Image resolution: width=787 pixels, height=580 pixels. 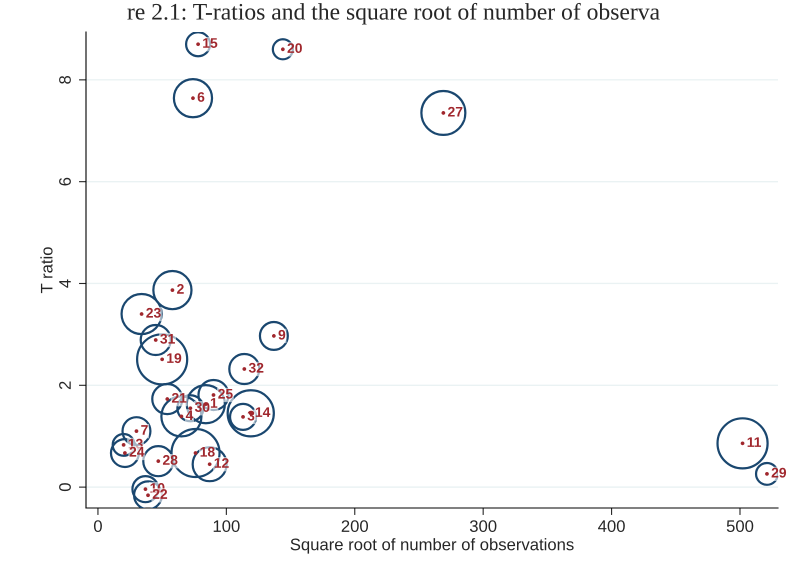 What do you see at coordinates (65, 487) in the screenshot?
I see `y-tick-label: 0` at bounding box center [65, 487].